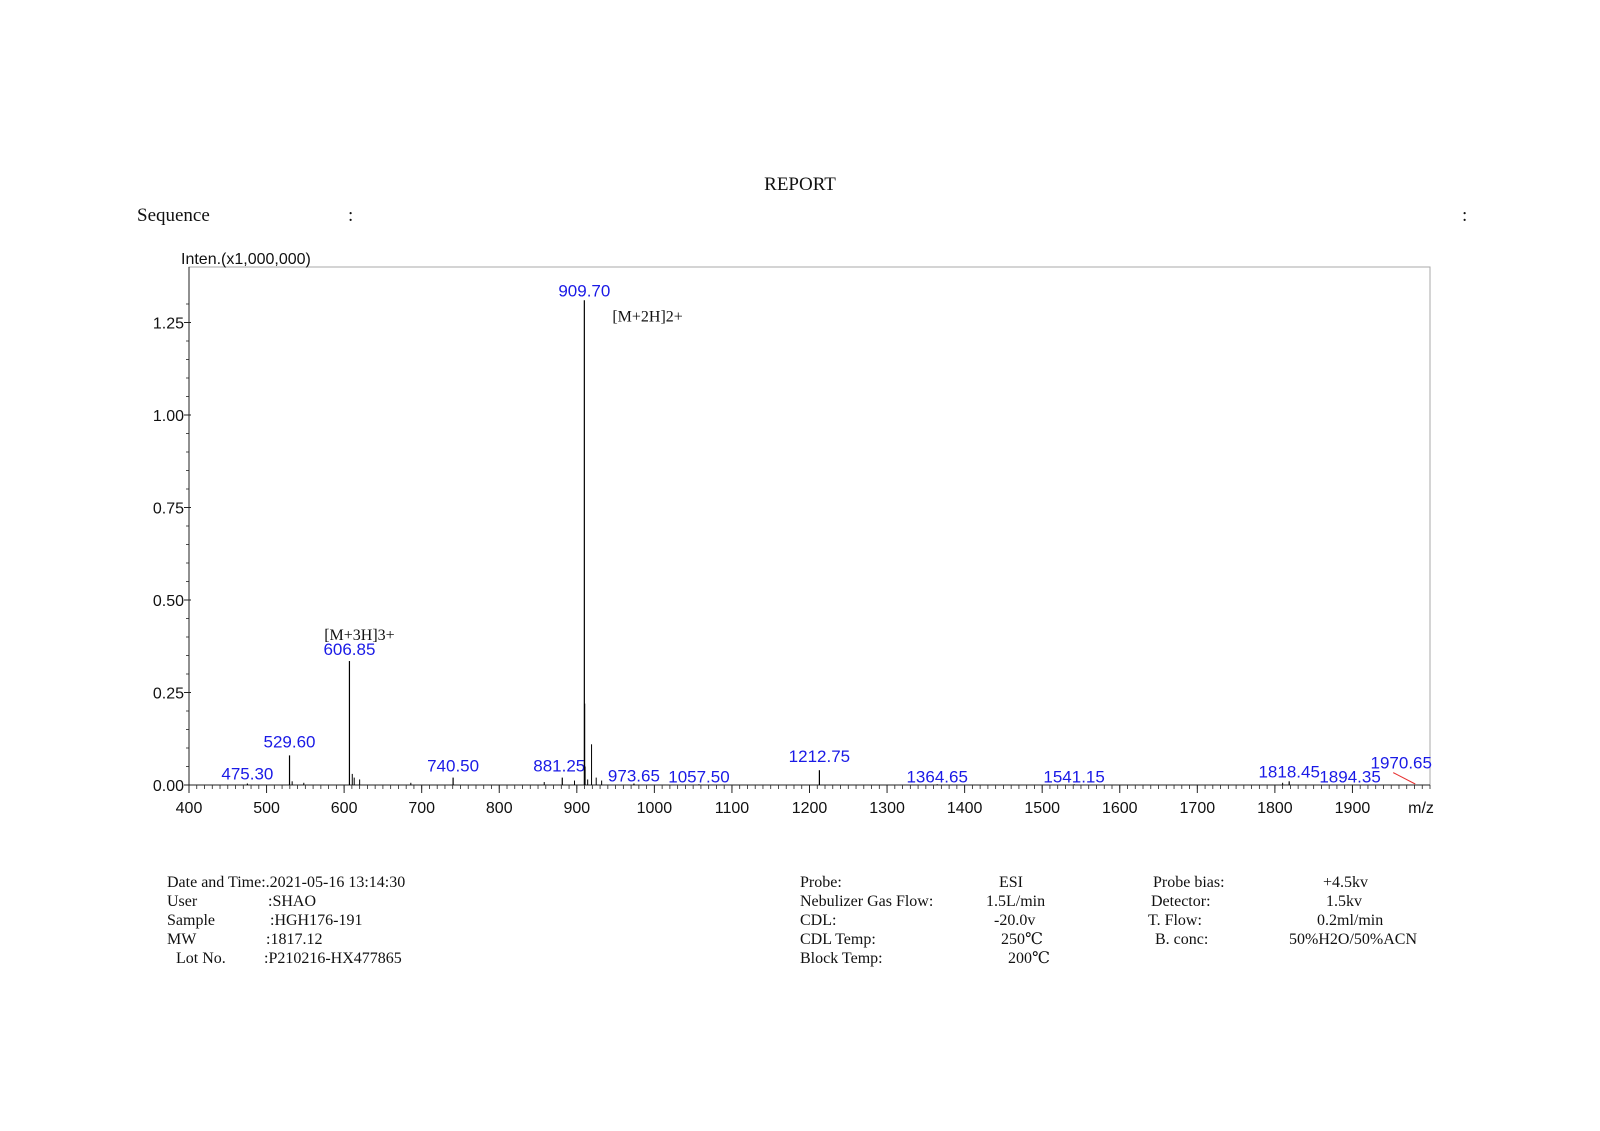 This screenshot has height=1131, width=1600. Describe the element at coordinates (292, 901) in the screenshot. I see `info-left-user-value: :SHAO` at that location.